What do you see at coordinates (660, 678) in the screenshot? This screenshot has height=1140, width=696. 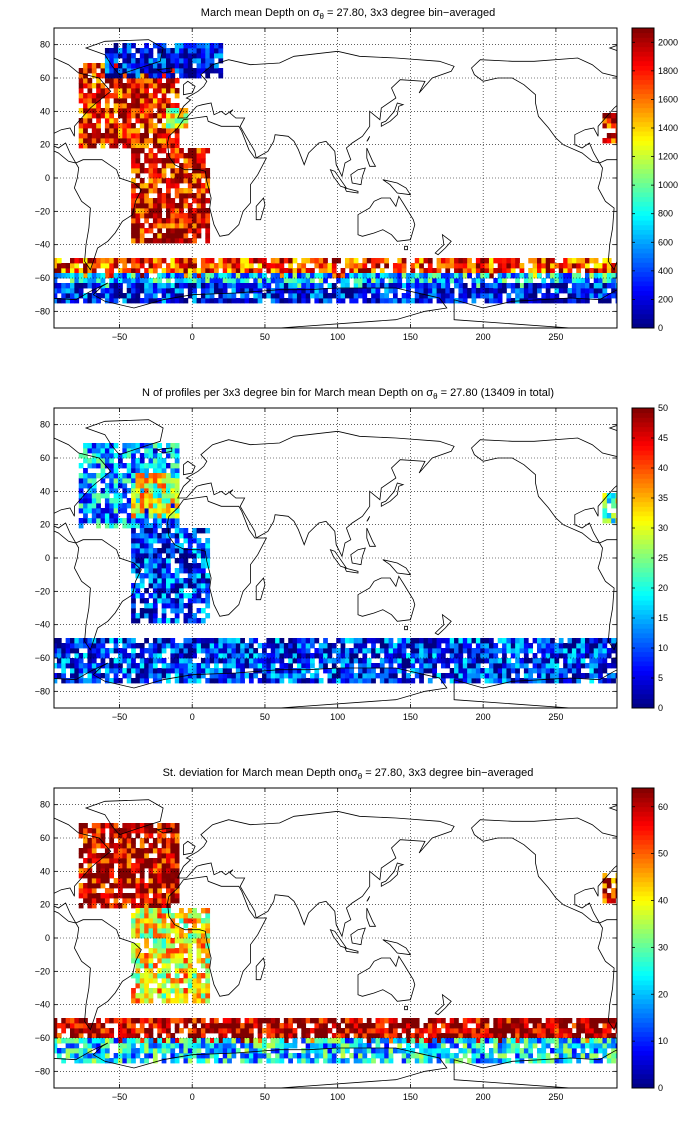 I see `colorbar-tick-label: 5` at bounding box center [660, 678].